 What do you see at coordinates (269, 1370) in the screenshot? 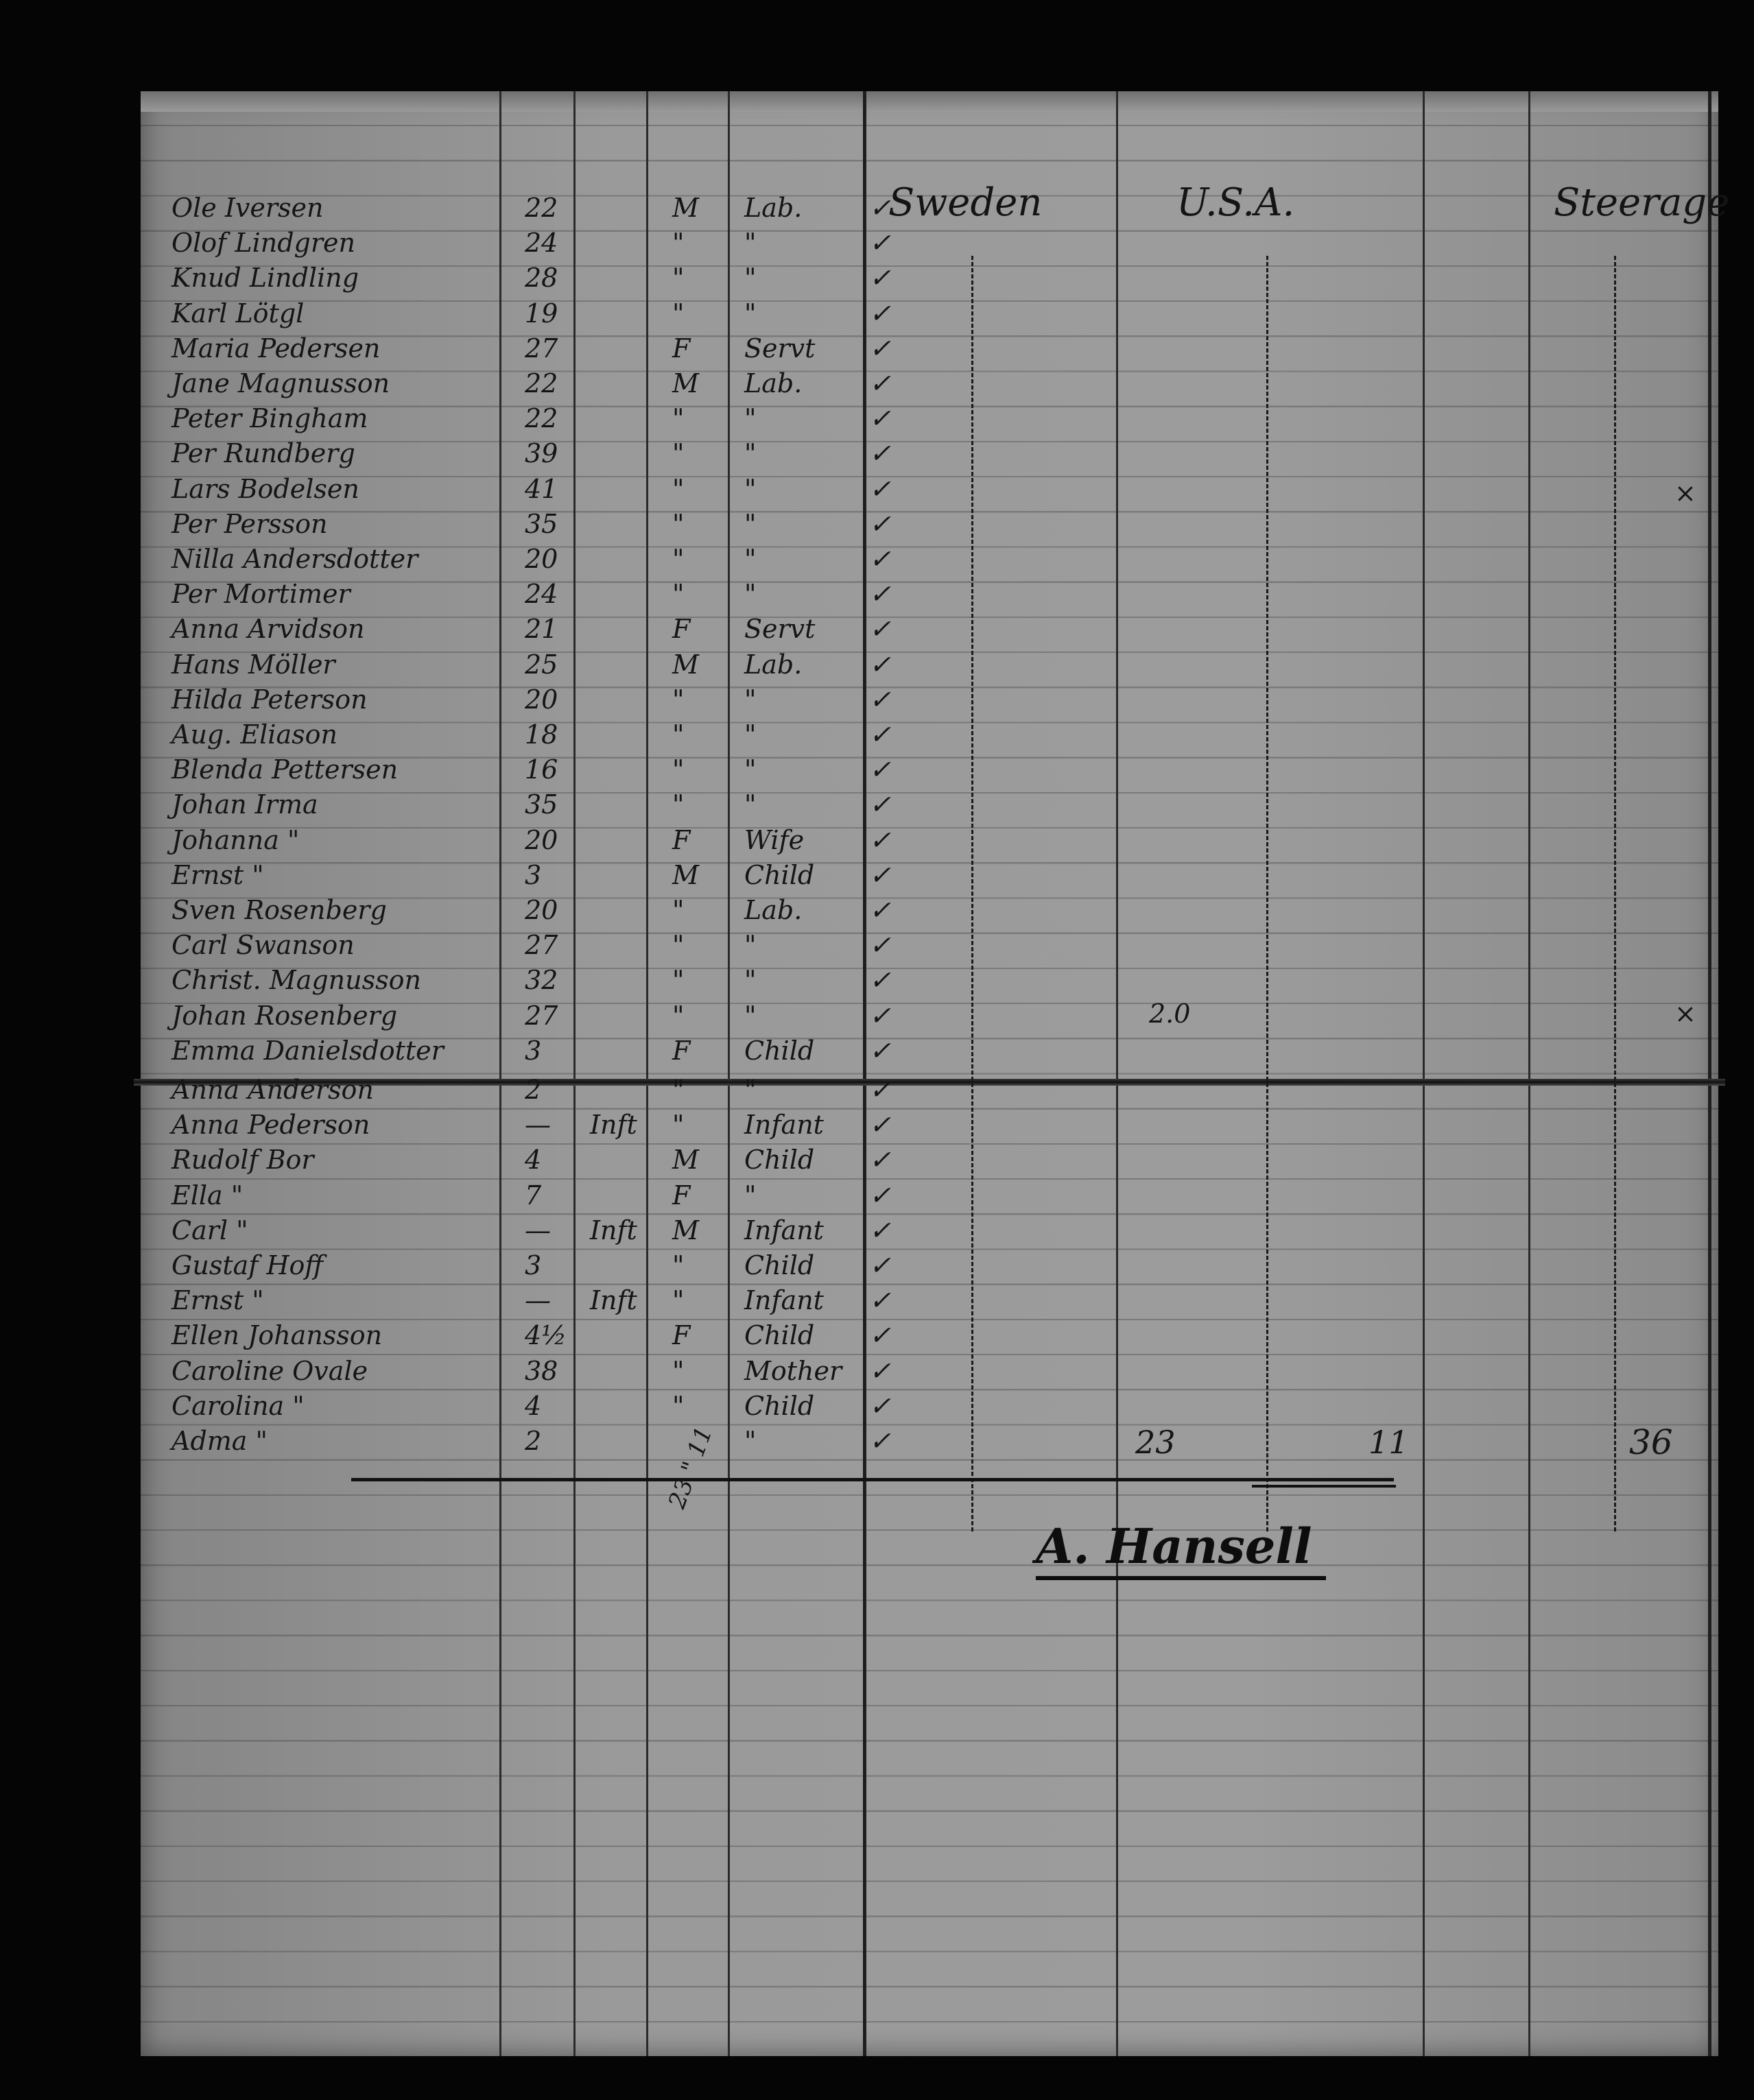
I see `passenger-name: Caroline Ovale` at bounding box center [269, 1370].